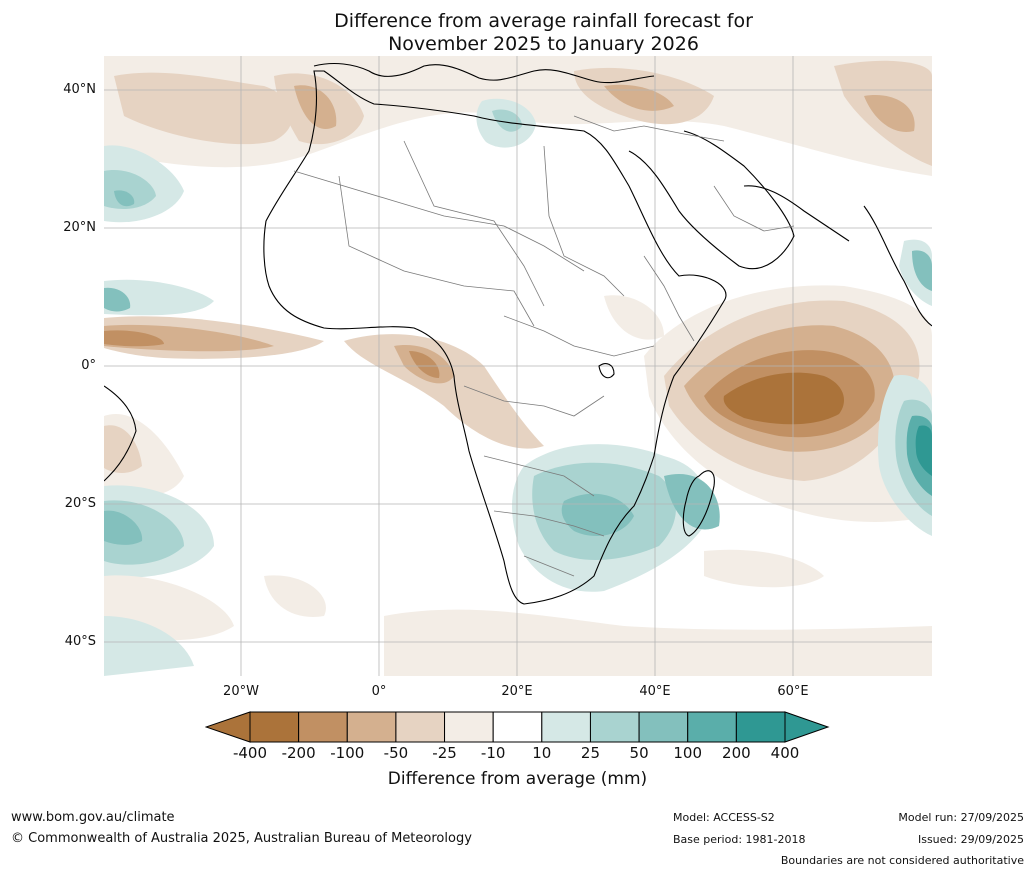 This screenshot has height=873, width=1035. What do you see at coordinates (970, 839) in the screenshot?
I see `issued-date: Issued: 29/09/2025` at bounding box center [970, 839].